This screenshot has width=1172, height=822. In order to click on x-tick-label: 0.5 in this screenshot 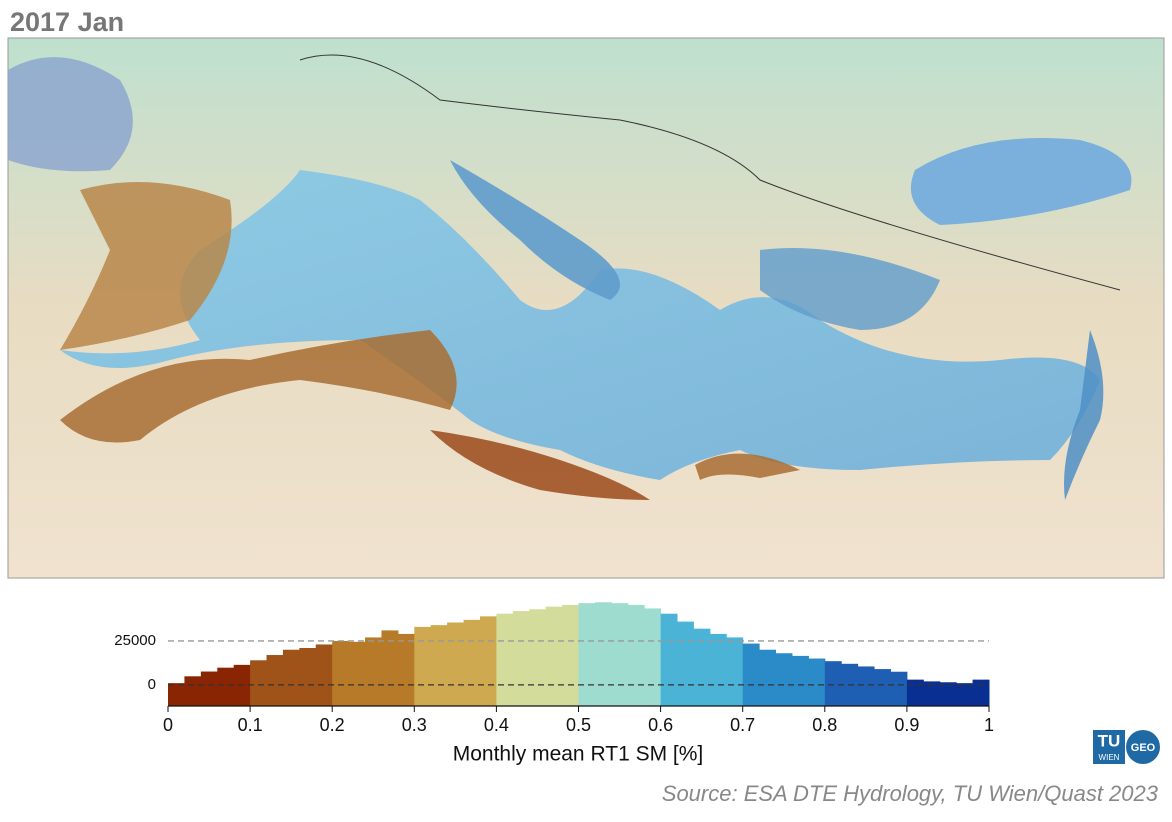, I will do `click(578, 725)`.